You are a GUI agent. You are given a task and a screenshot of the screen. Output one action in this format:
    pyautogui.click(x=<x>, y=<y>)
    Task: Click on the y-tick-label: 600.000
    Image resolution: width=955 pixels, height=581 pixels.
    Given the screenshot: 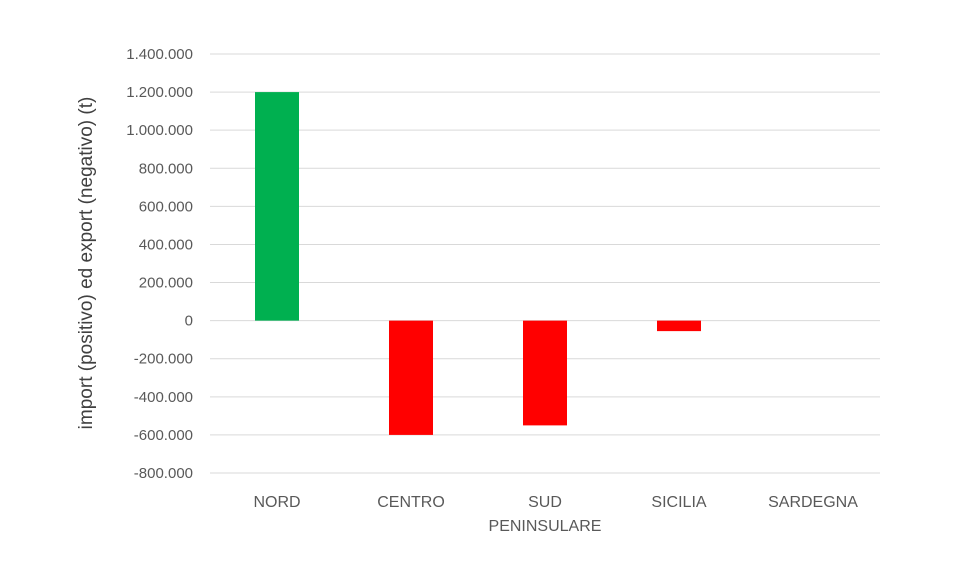 What is the action you would take?
    pyautogui.click(x=166, y=206)
    